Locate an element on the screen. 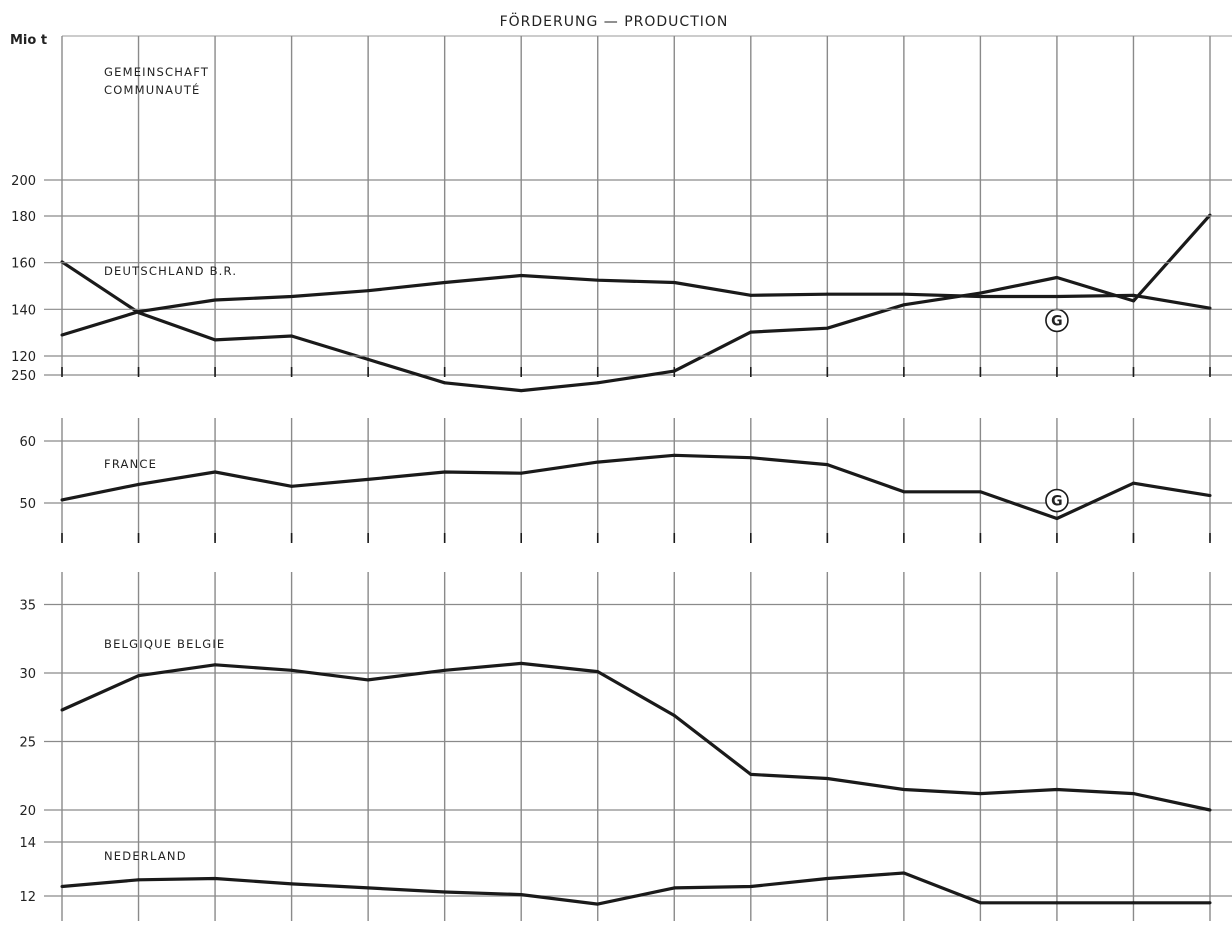 The height and width of the screenshot is (926, 1232). panel-3: 50 60 FRANCE G is located at coordinates (625, 489).